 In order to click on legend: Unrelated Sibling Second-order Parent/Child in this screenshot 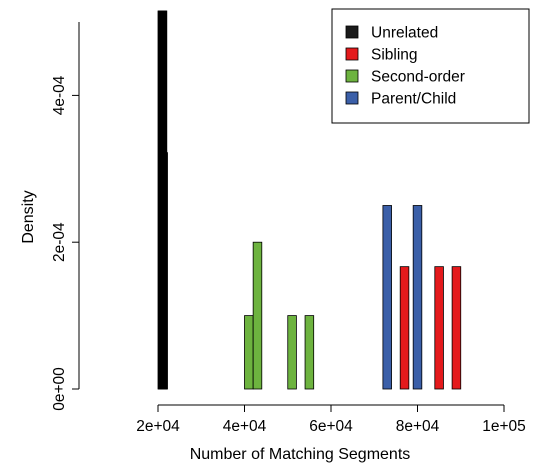, I will do `click(430, 66)`.